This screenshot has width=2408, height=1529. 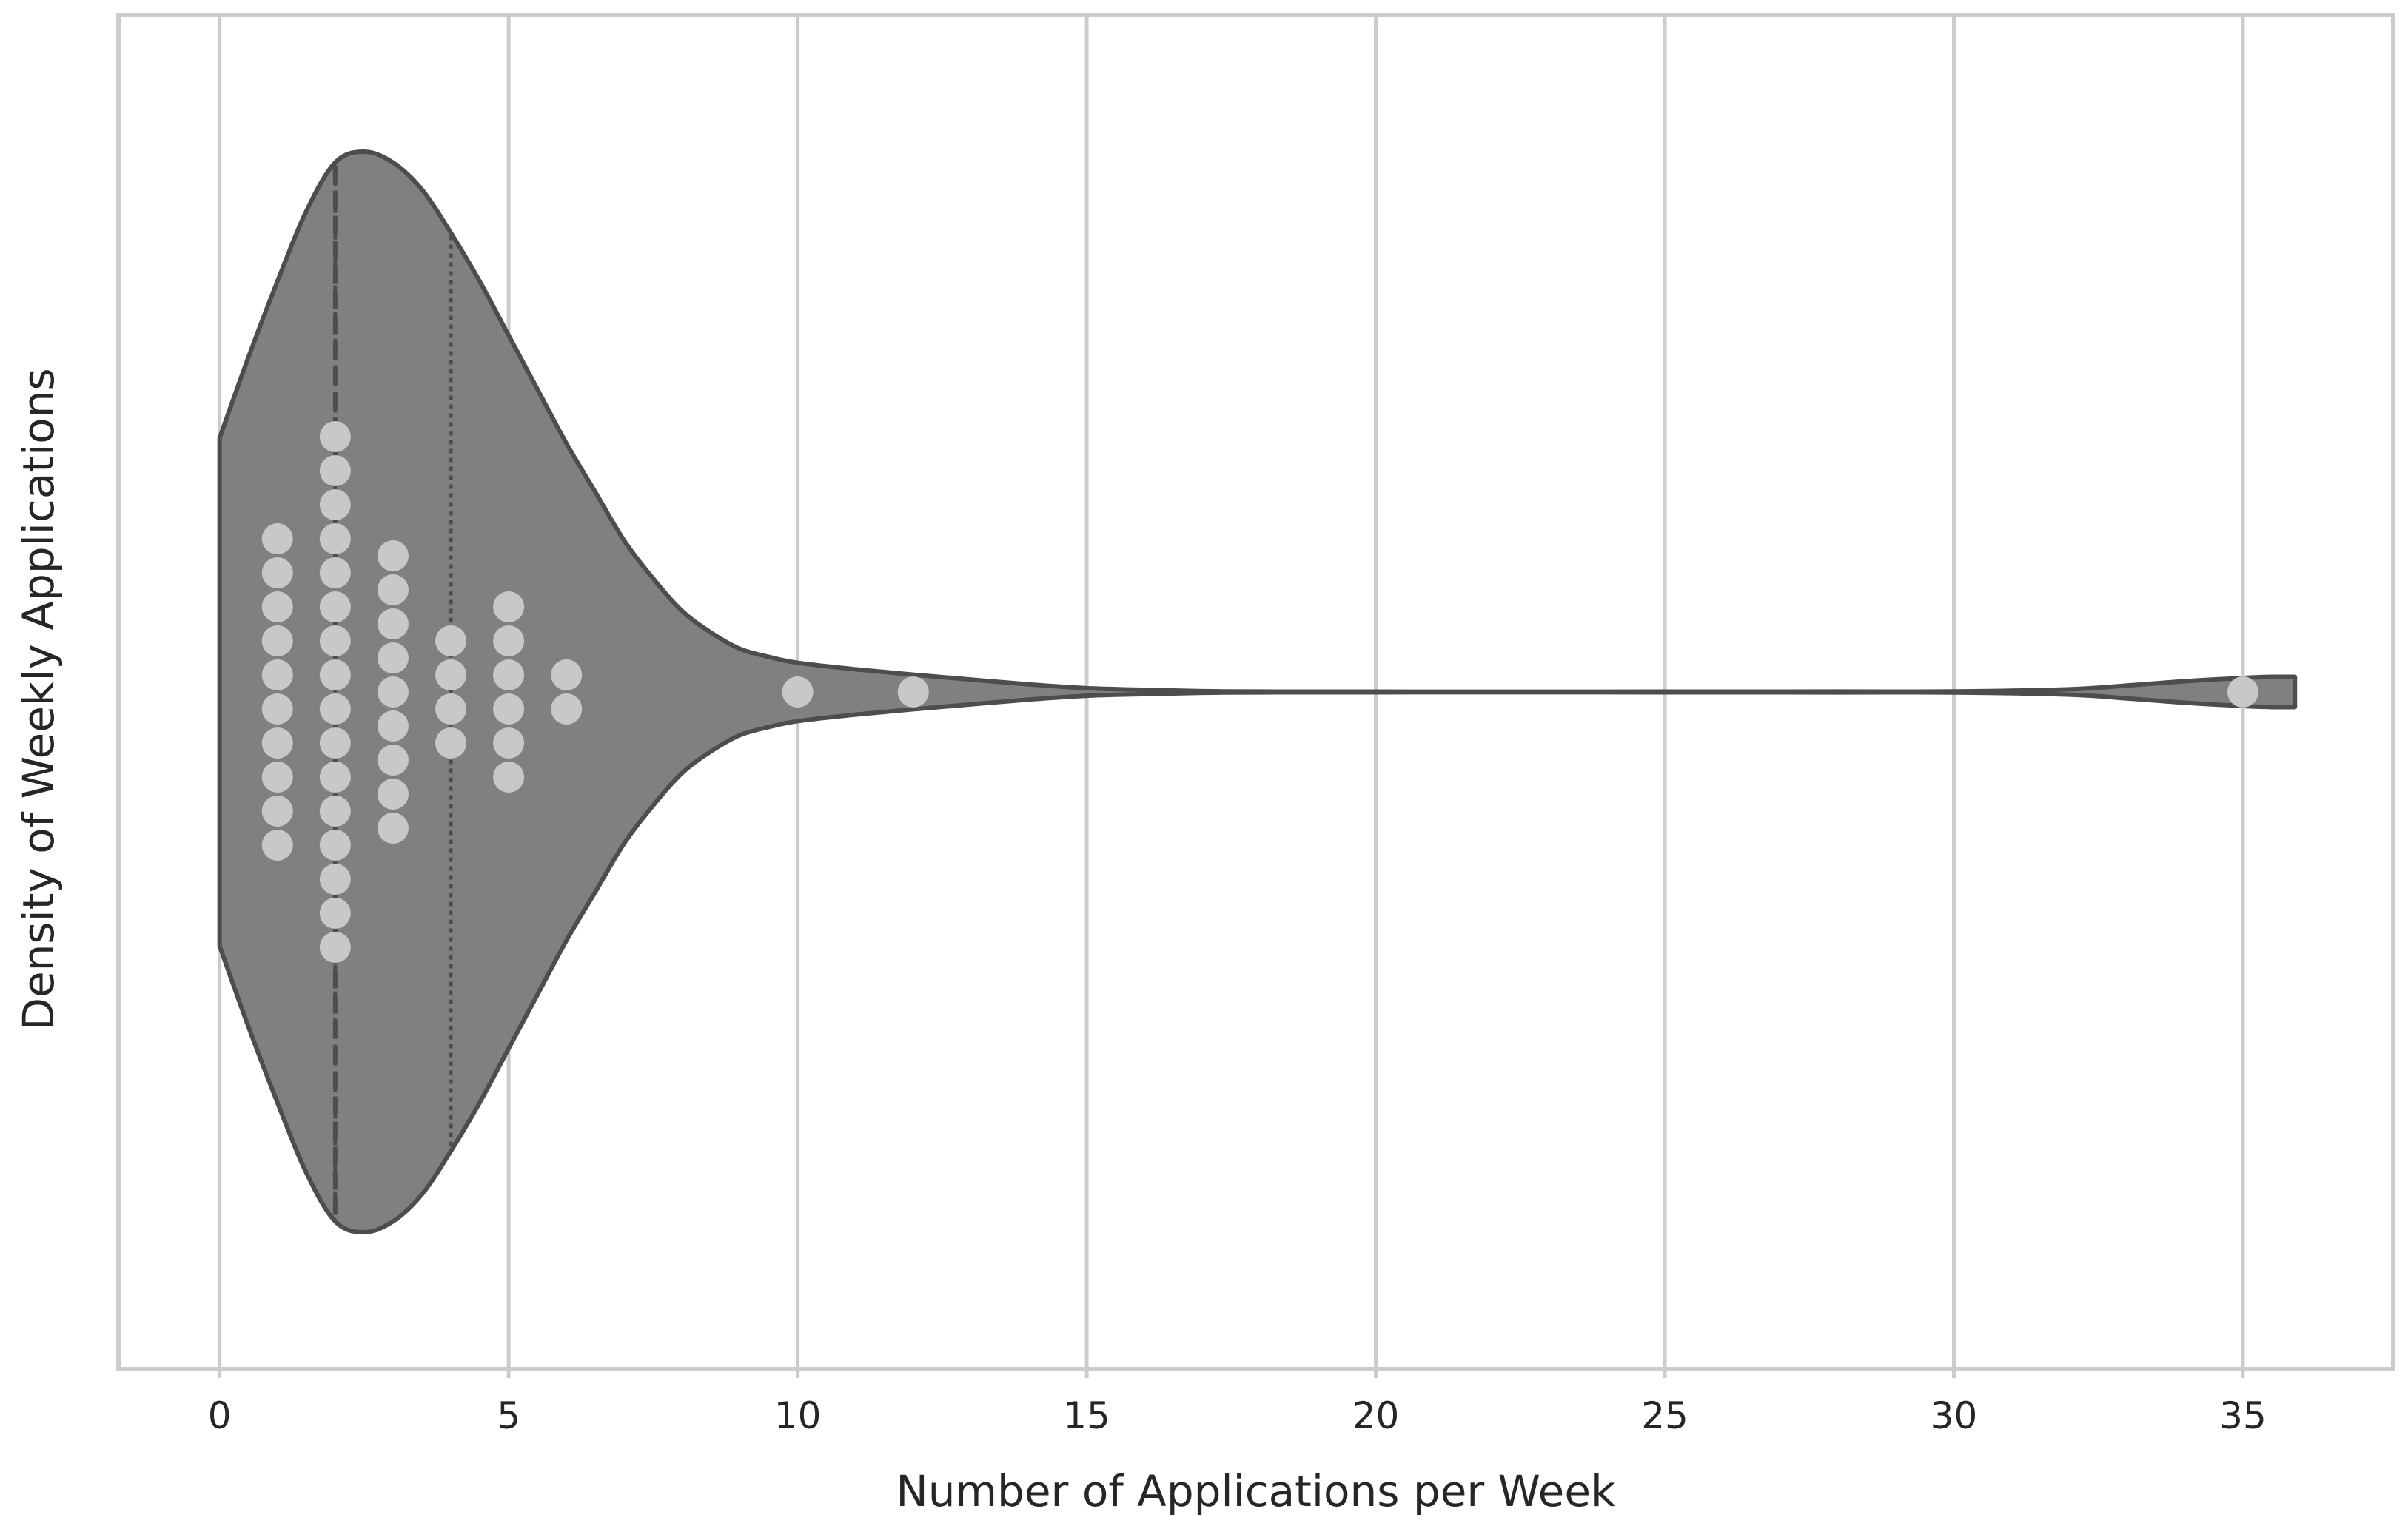 I want to click on y-axis-label: Density of Weekly Applications, so click(x=38, y=699).